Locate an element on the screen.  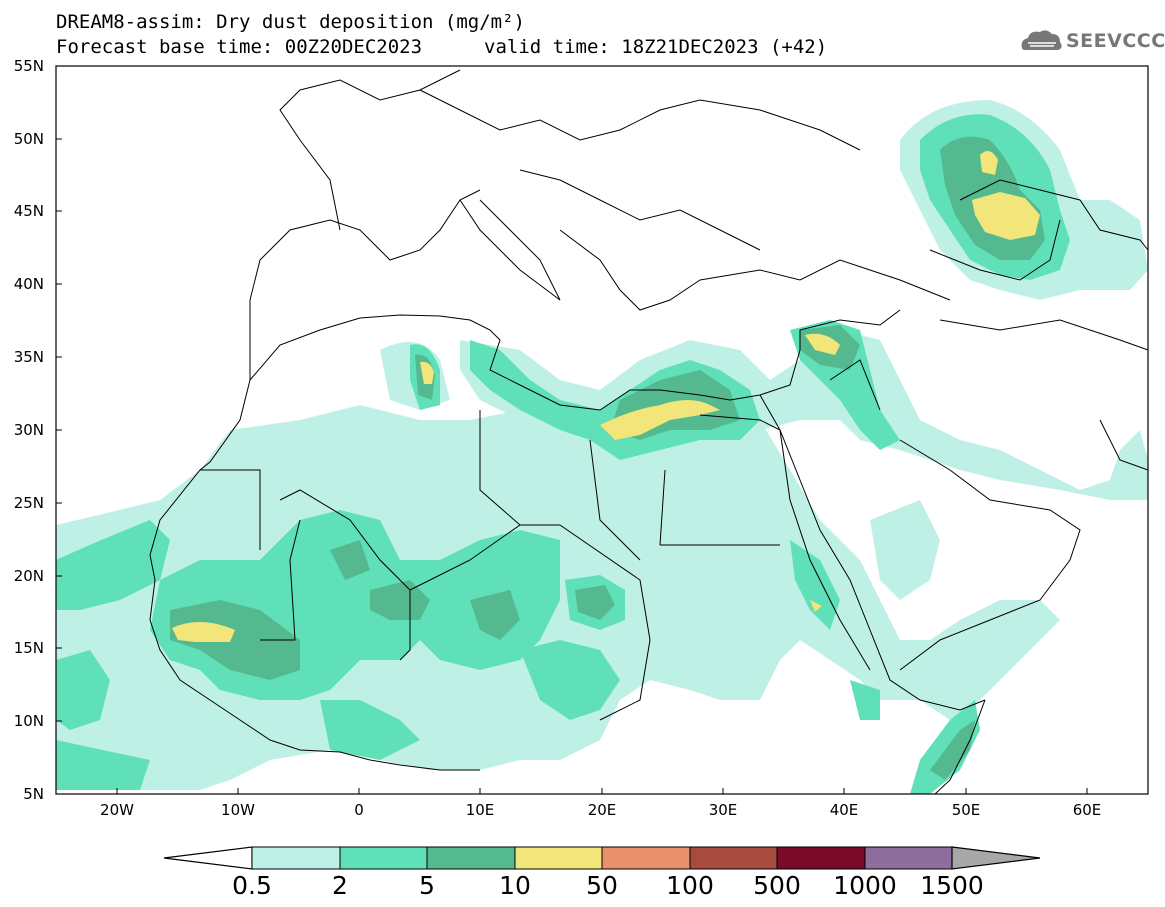
lat-label: 40N is located at coordinates (28, 284).